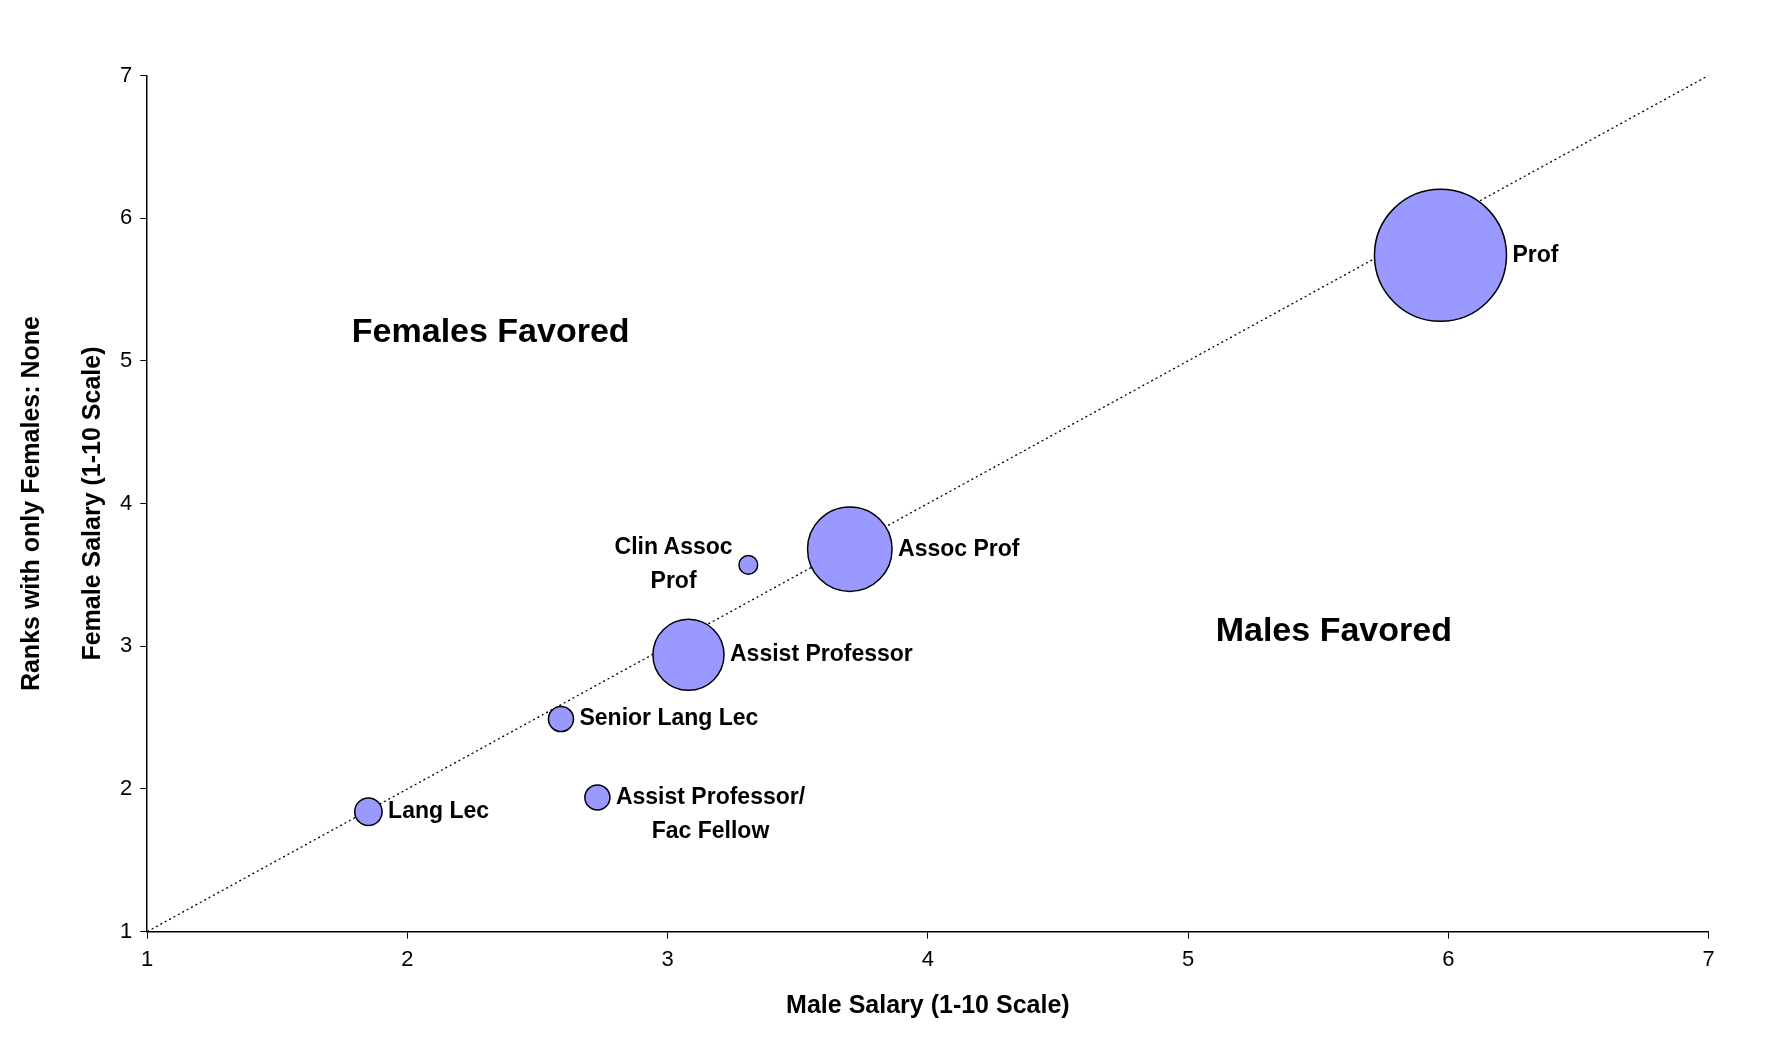 The image size is (1784, 1037). I want to click on y-tick-label: 7, so click(126, 74).